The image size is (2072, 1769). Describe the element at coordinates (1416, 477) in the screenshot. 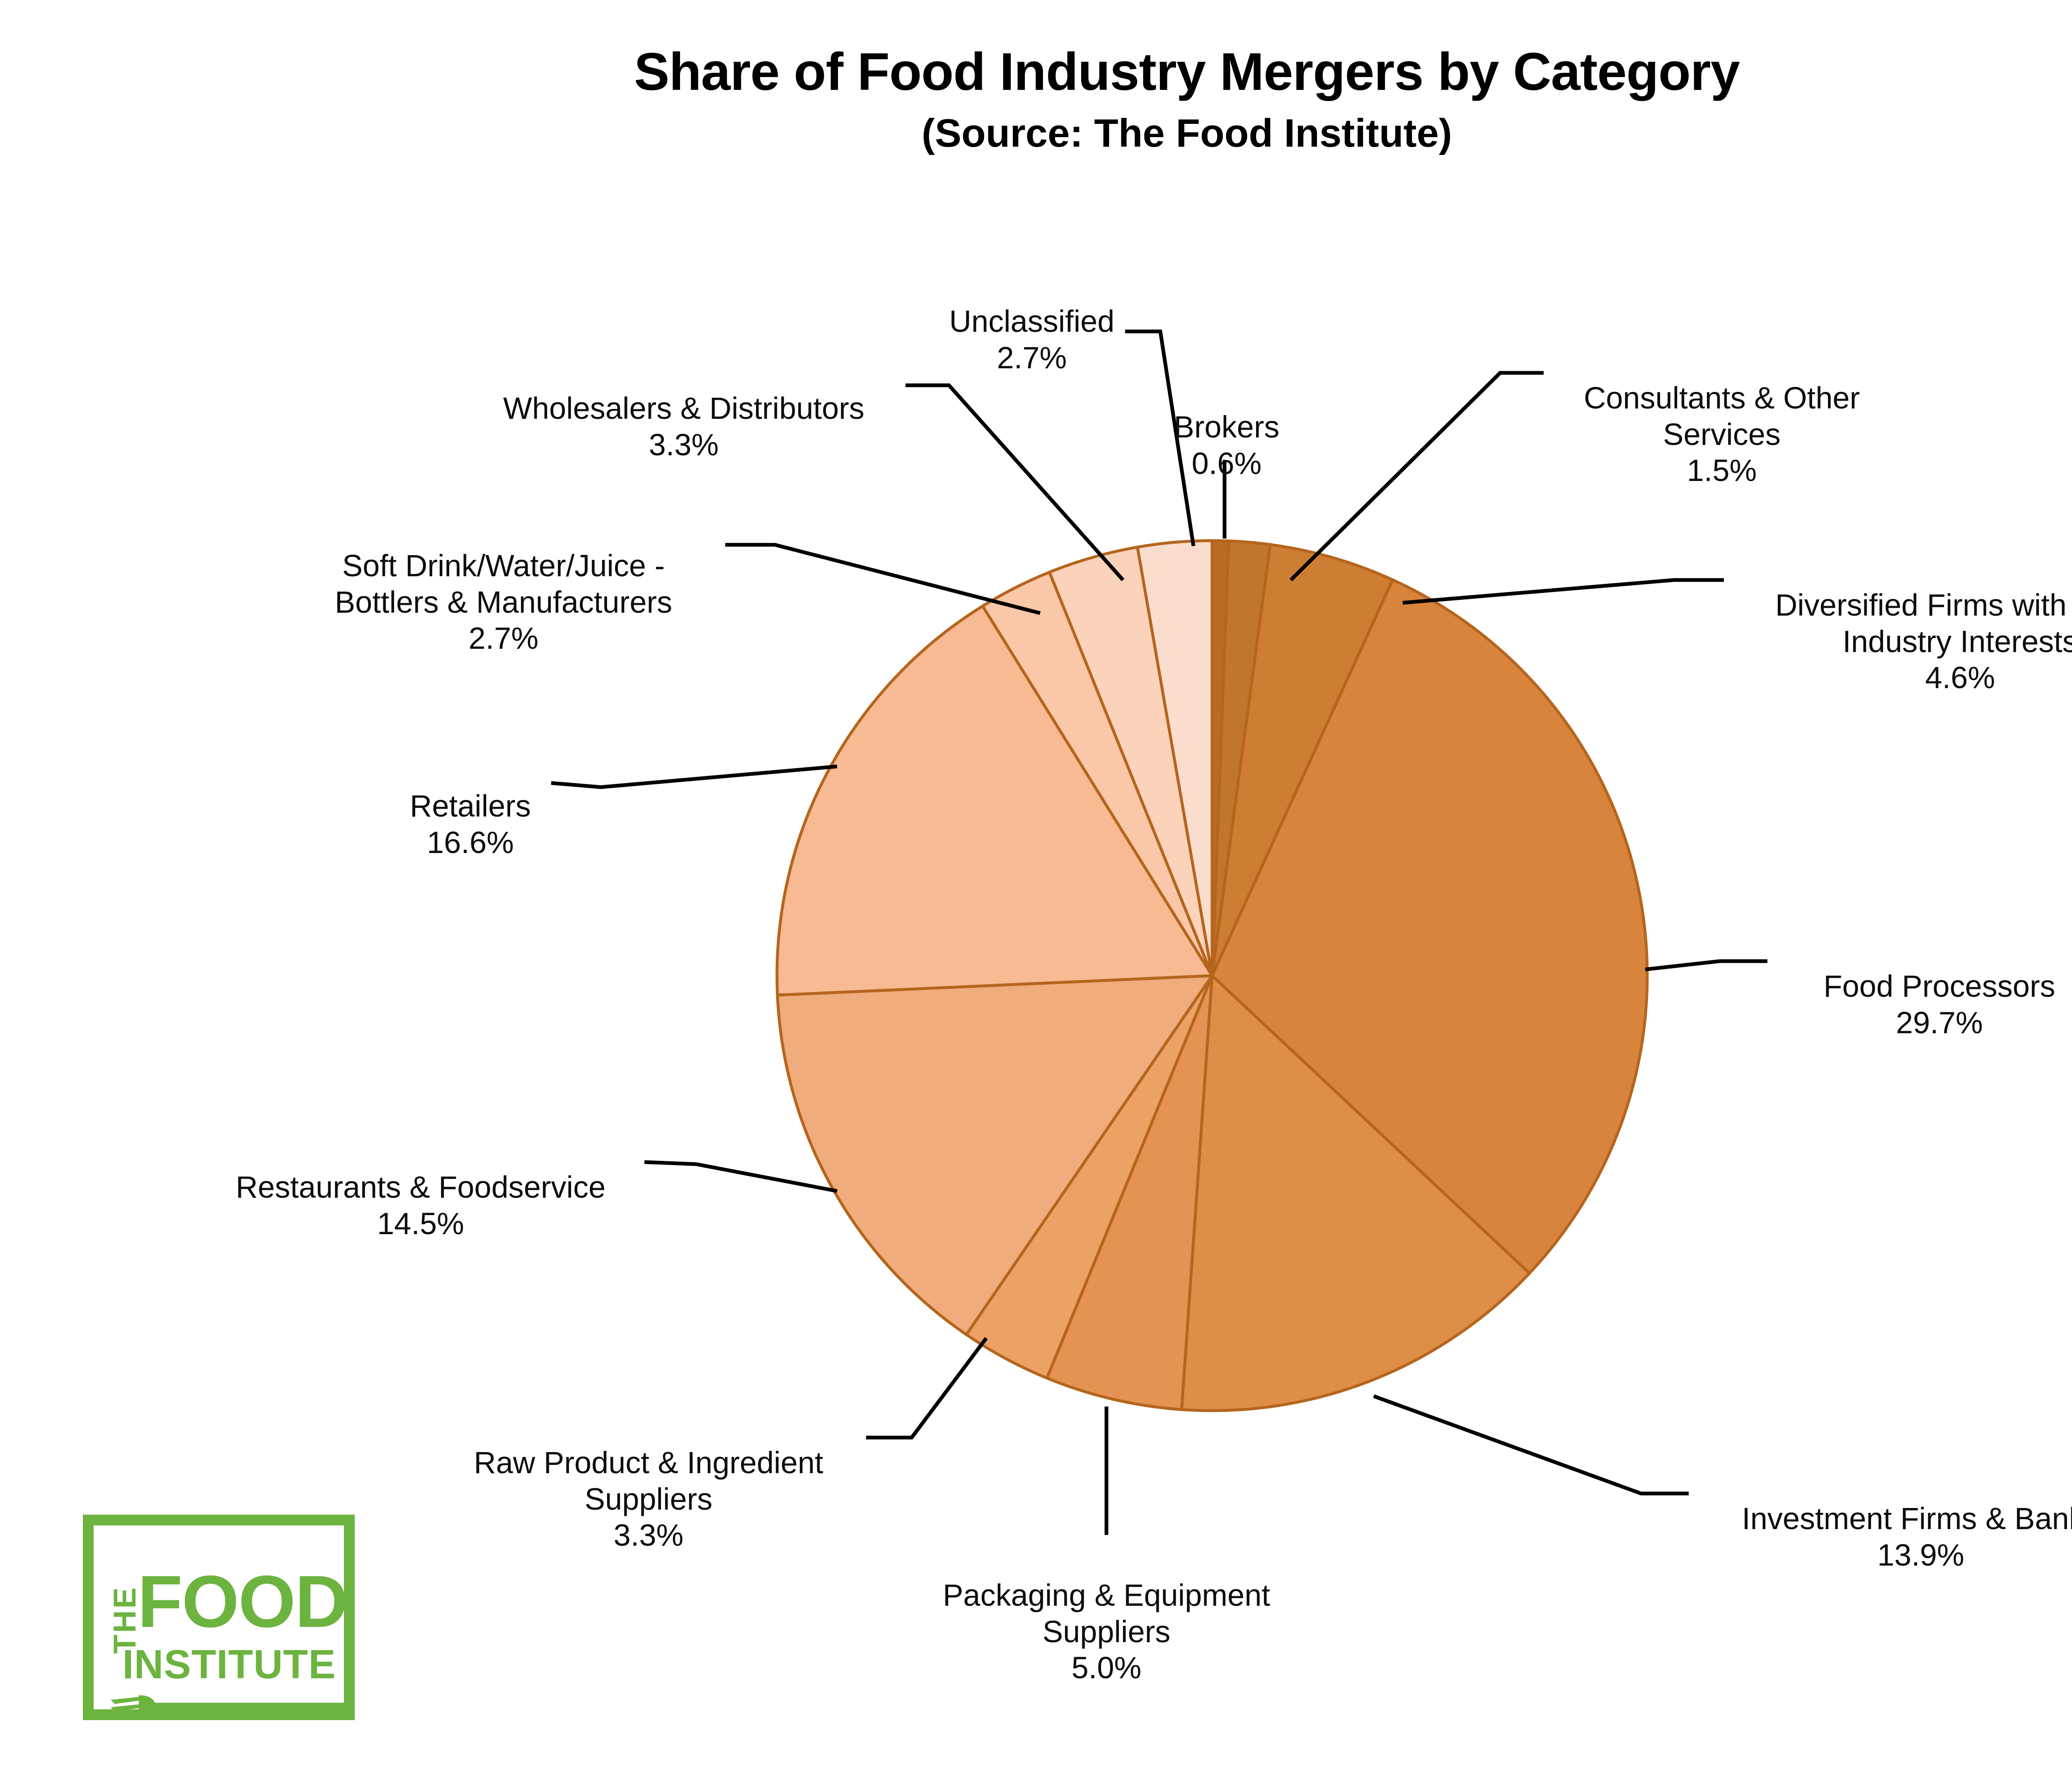

I see `leader-line-consultants` at that location.